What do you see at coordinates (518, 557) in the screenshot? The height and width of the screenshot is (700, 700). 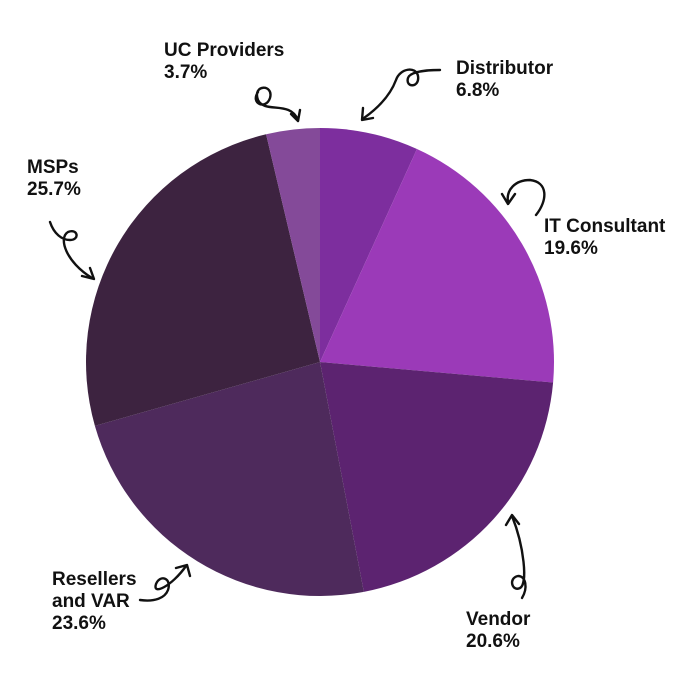 I see `vendor-arrow` at bounding box center [518, 557].